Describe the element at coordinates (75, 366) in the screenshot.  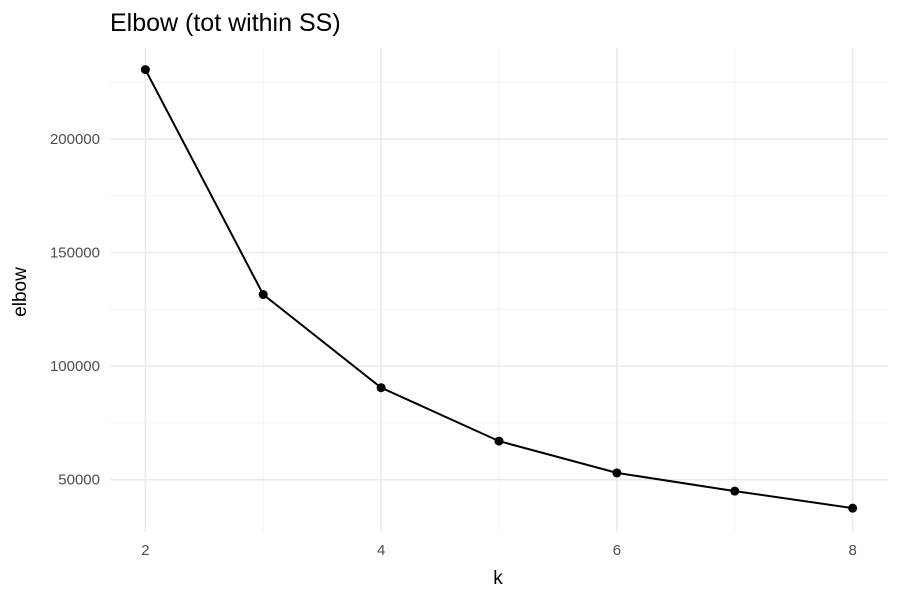
I see `y-tick-label: 100000` at that location.